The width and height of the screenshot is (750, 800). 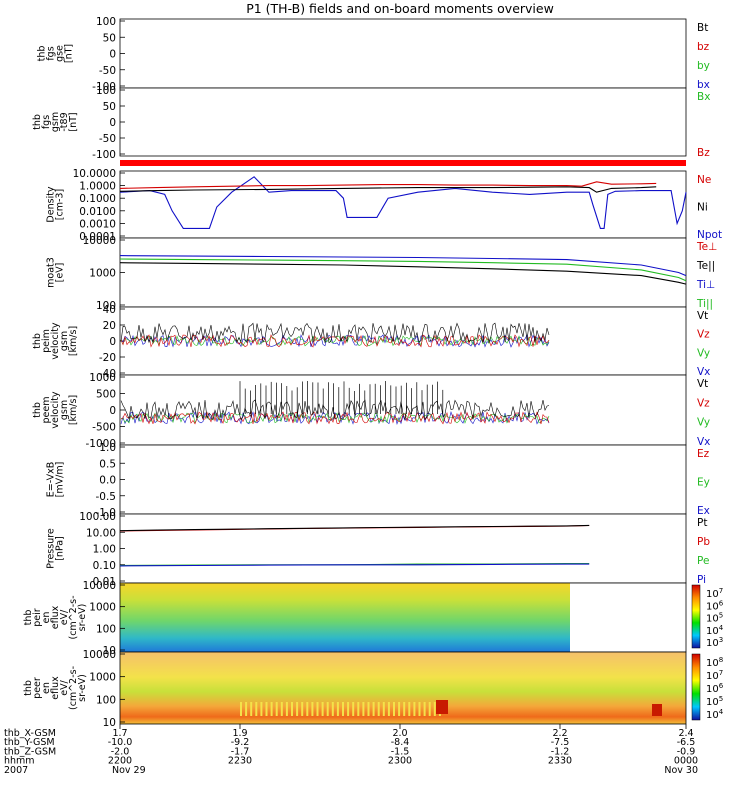 What do you see at coordinates (560, 751) in the screenshot?
I see `time-axis-tick-label: -1.2` at bounding box center [560, 751].